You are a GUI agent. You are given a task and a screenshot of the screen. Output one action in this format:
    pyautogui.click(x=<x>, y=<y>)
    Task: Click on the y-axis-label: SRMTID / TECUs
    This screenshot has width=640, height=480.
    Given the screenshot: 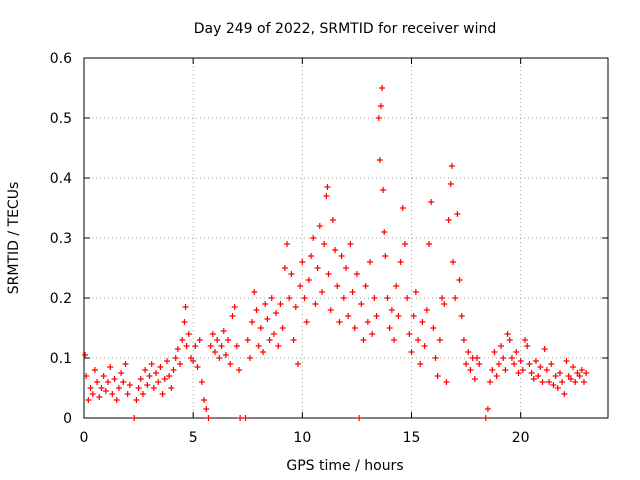 What is the action you would take?
    pyautogui.click(x=14, y=238)
    